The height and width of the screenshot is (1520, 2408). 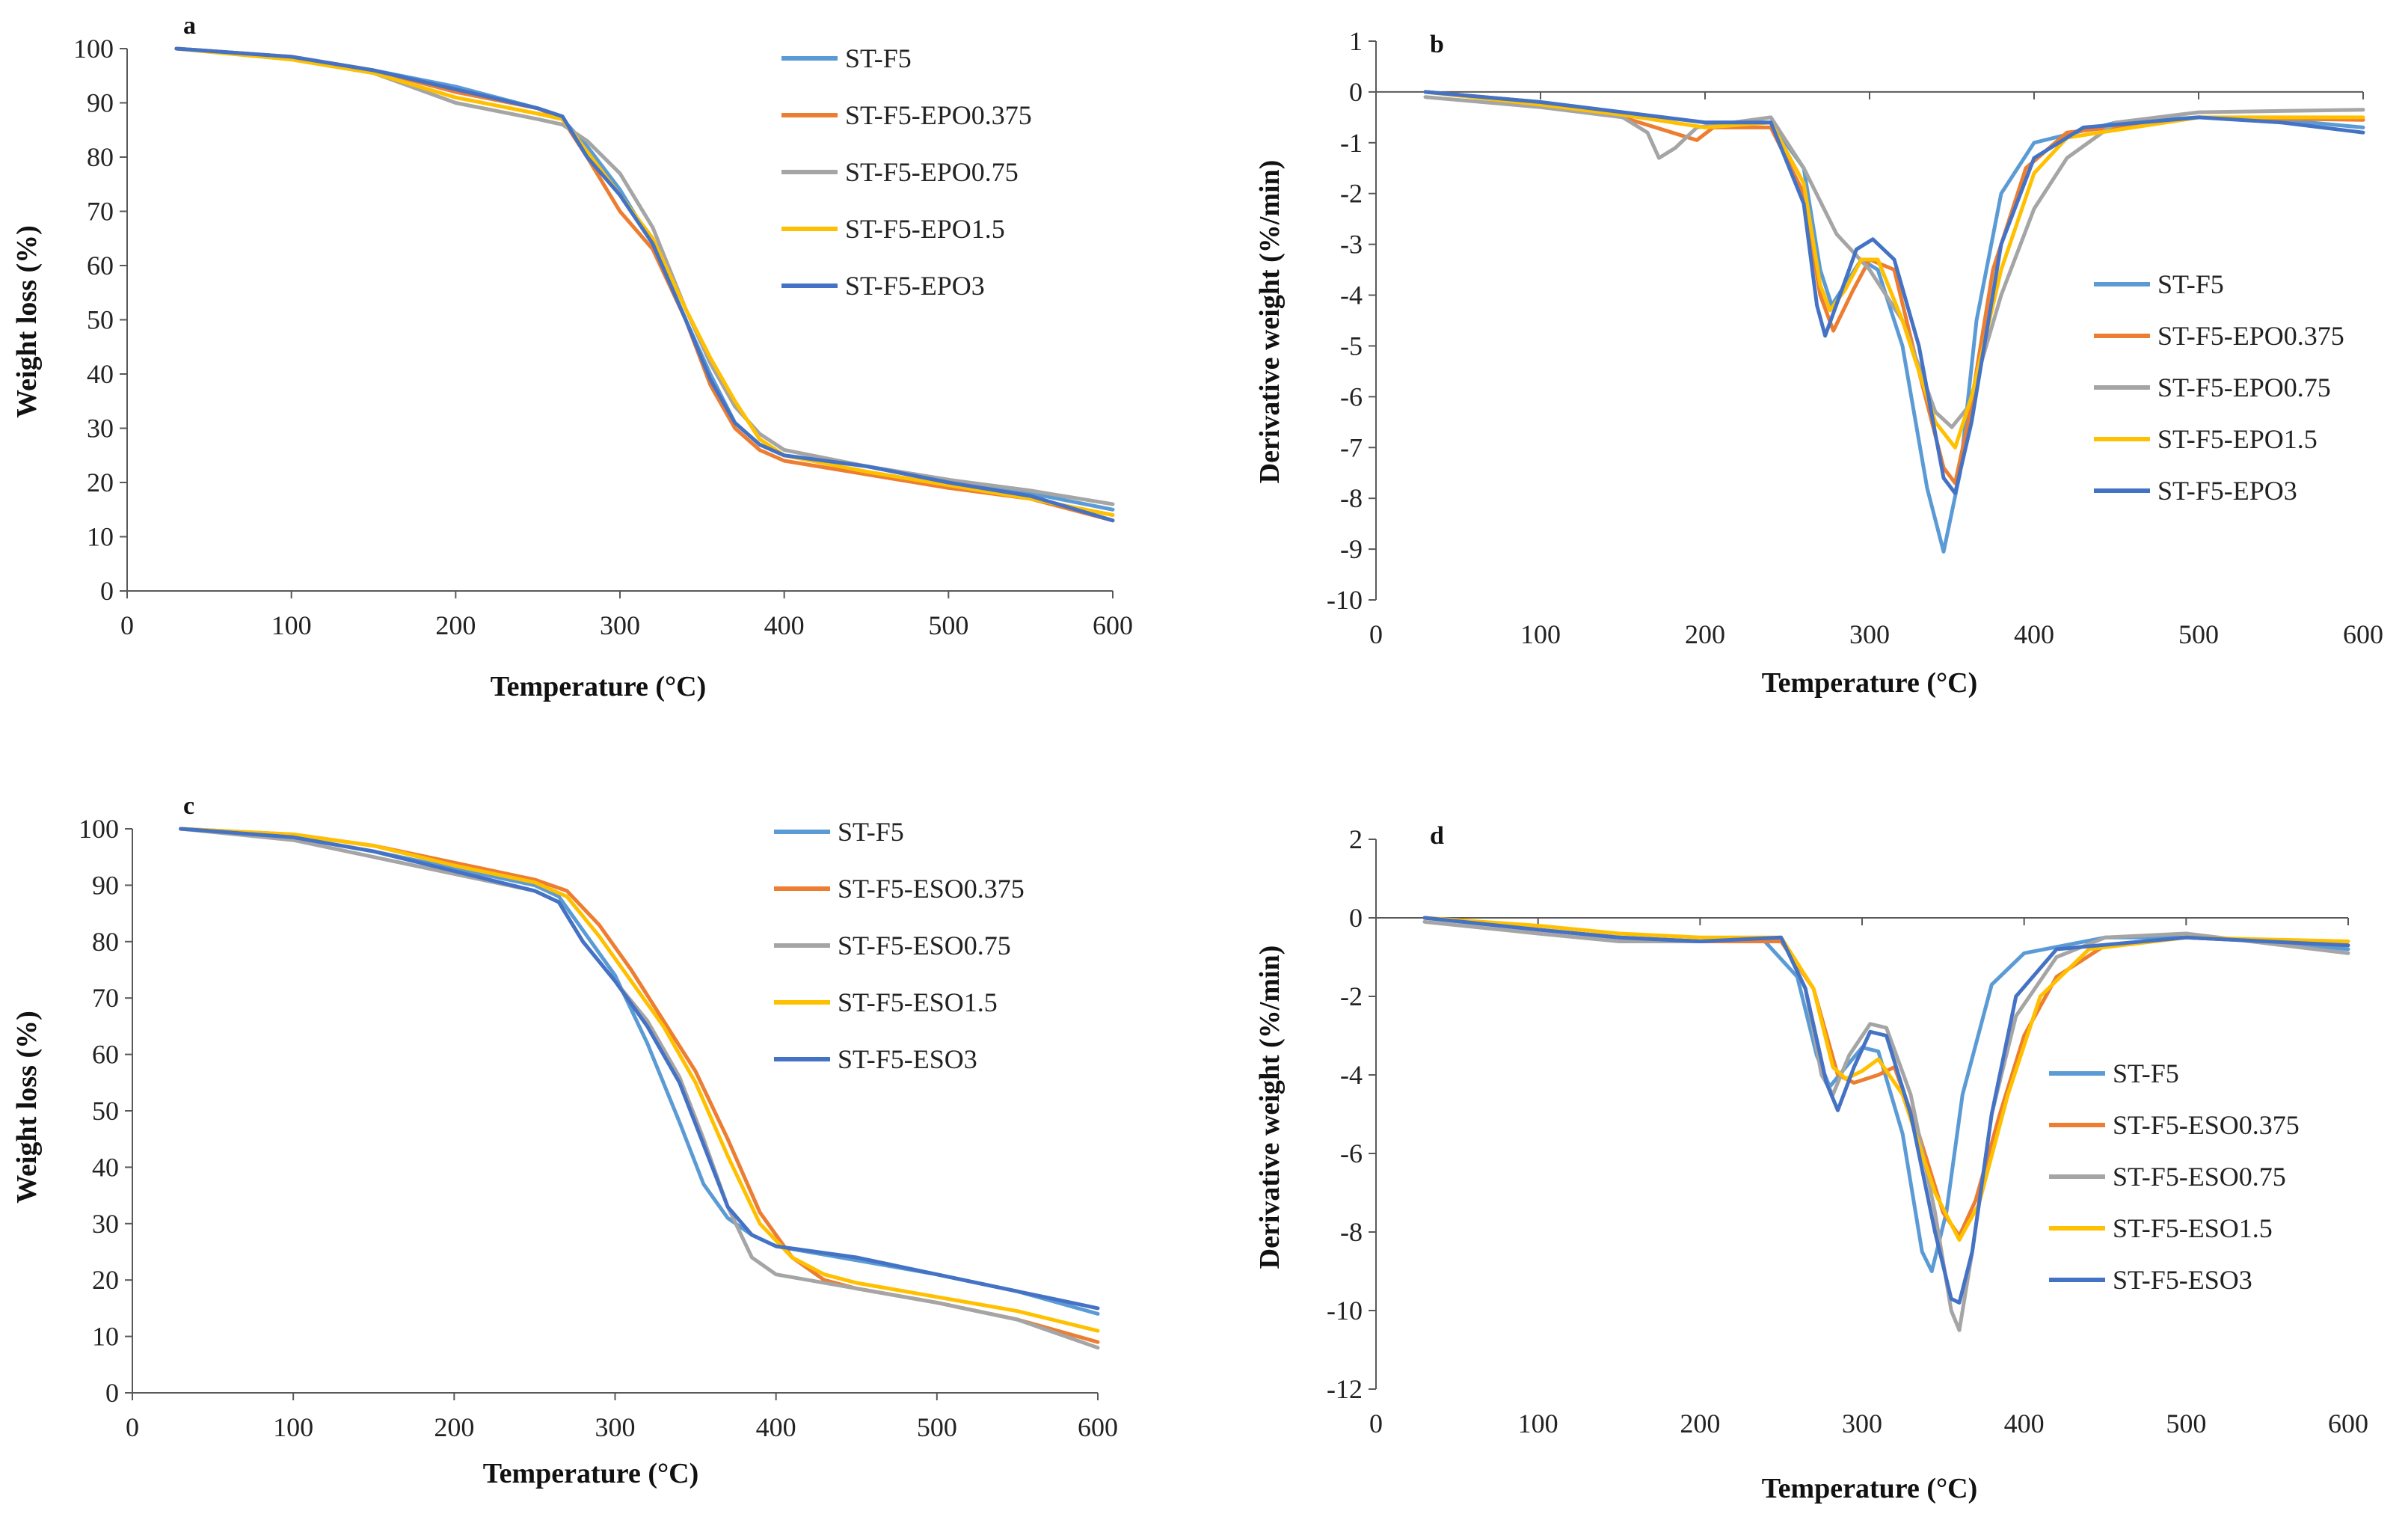 I want to click on y-tick-label: -9, so click(x=1351, y=549).